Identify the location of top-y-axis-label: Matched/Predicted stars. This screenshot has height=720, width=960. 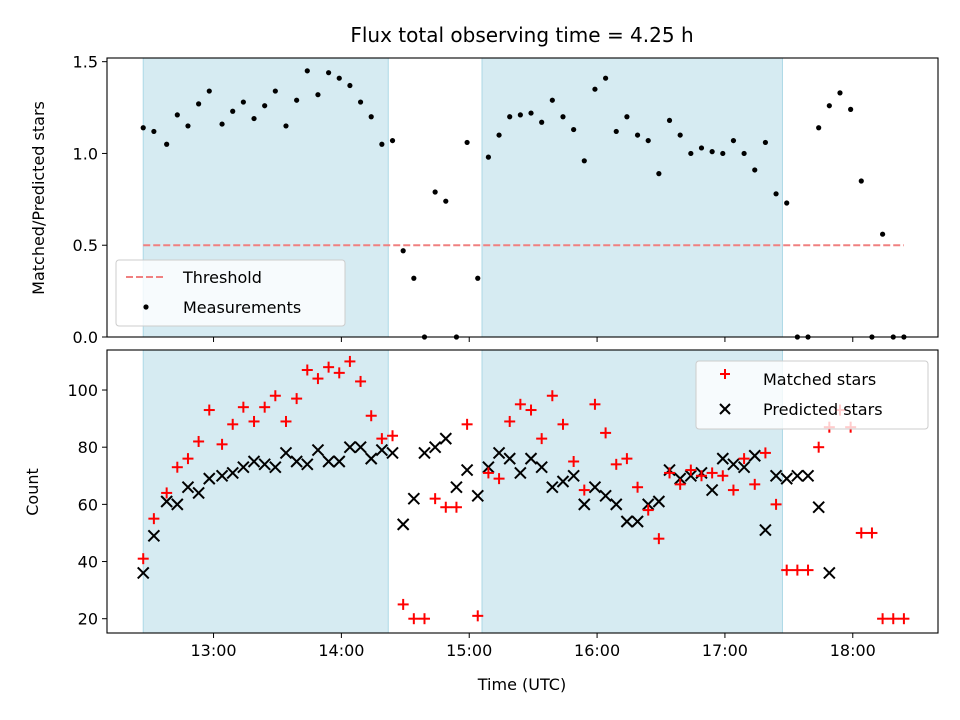
(38, 198).